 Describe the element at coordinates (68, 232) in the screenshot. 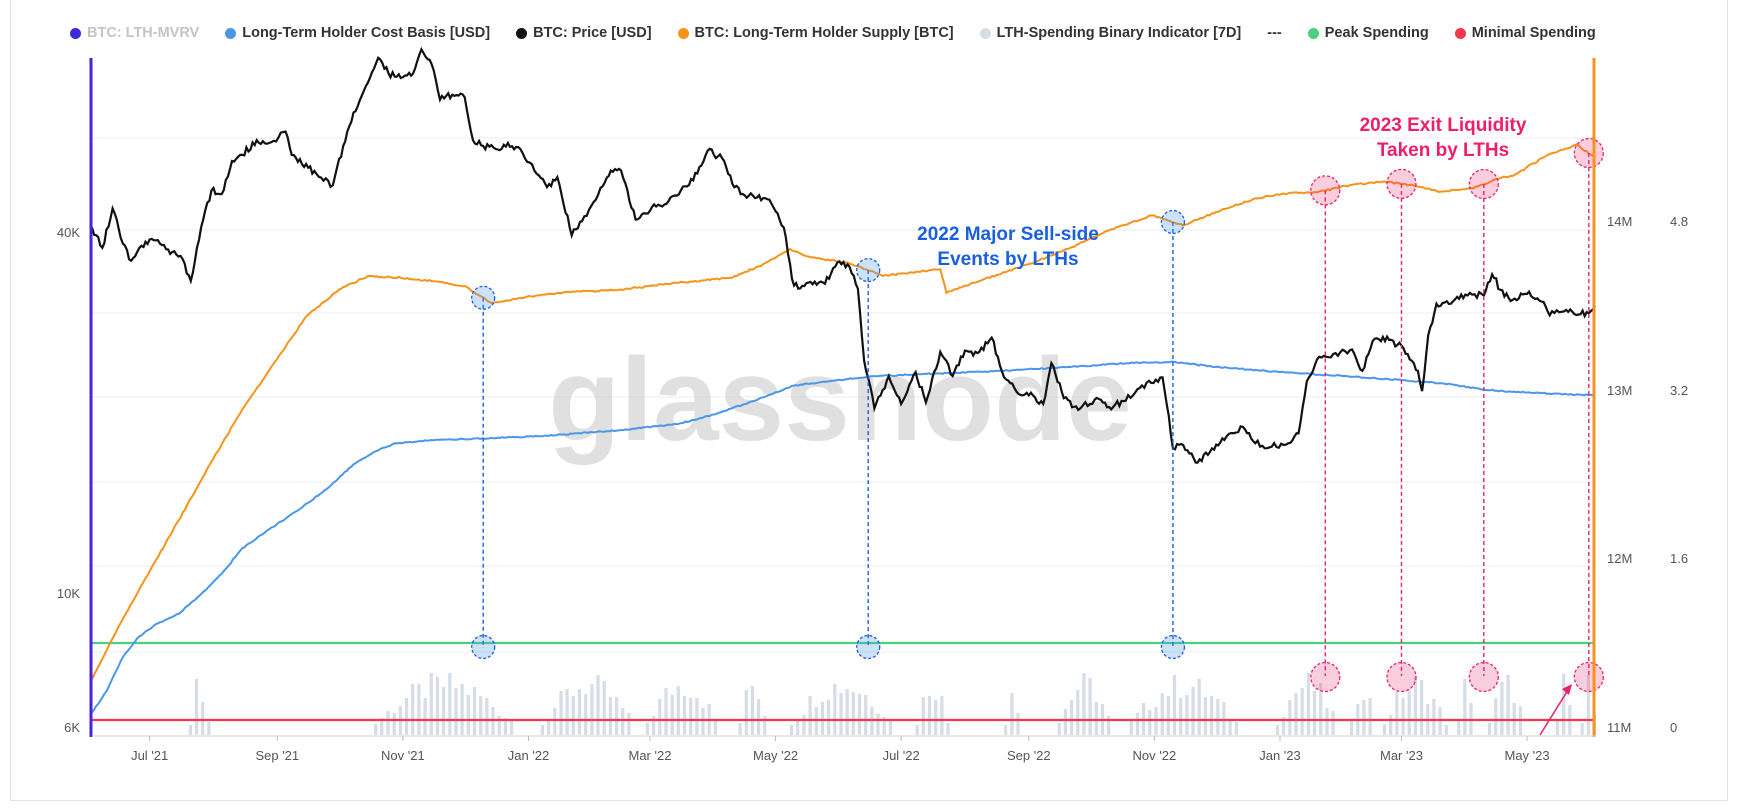

I see `y-left-tick-label: 40K` at that location.